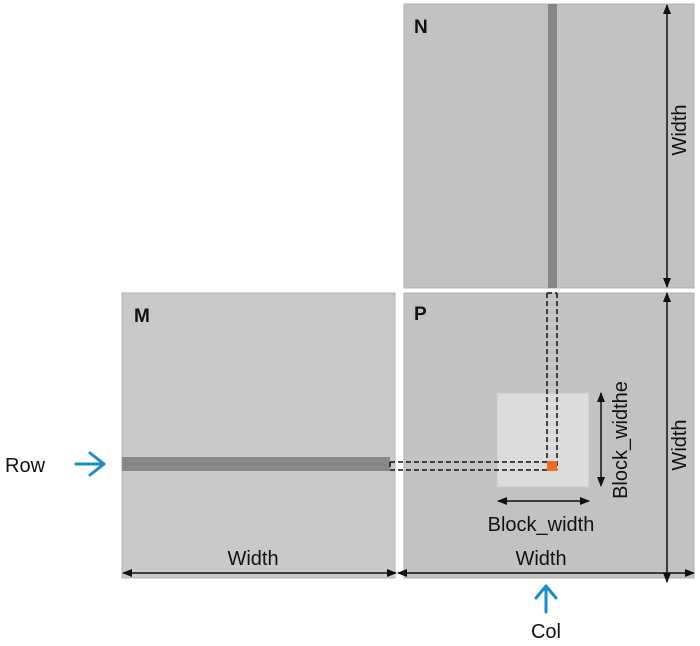 This screenshot has width=700, height=646. Describe the element at coordinates (90, 464) in the screenshot. I see `row-arrow-icon` at that location.